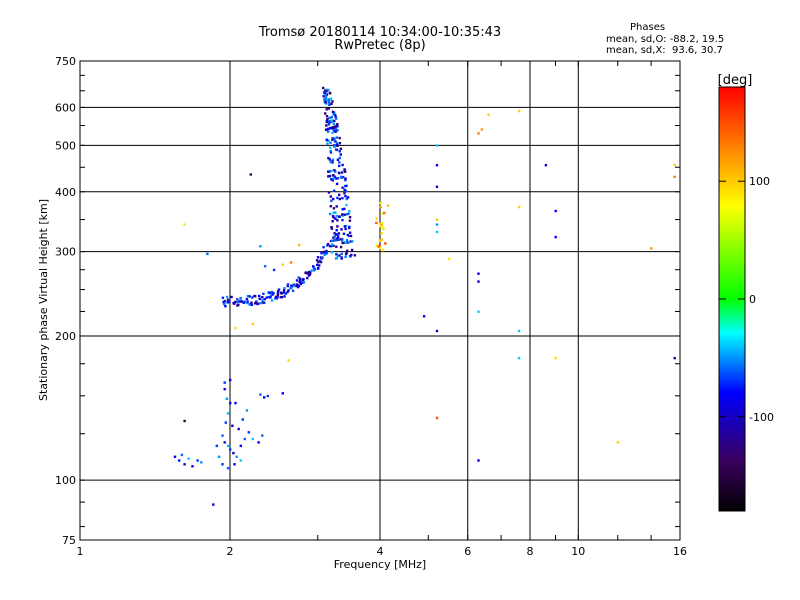 This screenshot has width=800, height=600. What do you see at coordinates (759, 181) in the screenshot?
I see `colorbar-tick-label: 100` at bounding box center [759, 181].